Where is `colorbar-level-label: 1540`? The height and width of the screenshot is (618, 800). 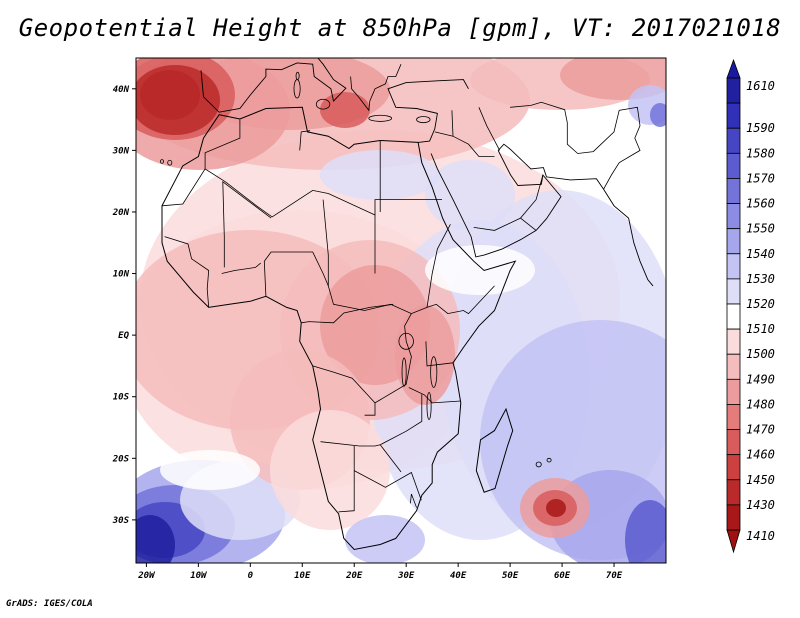 colorbar-level-label: 1540 is located at coordinates (760, 254).